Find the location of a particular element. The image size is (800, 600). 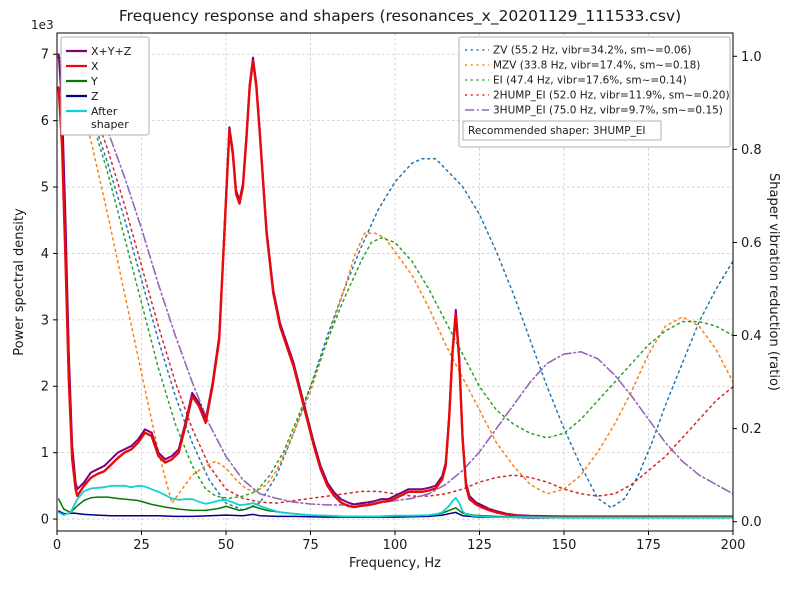

legend-psd-label: After is located at coordinates (104, 111).